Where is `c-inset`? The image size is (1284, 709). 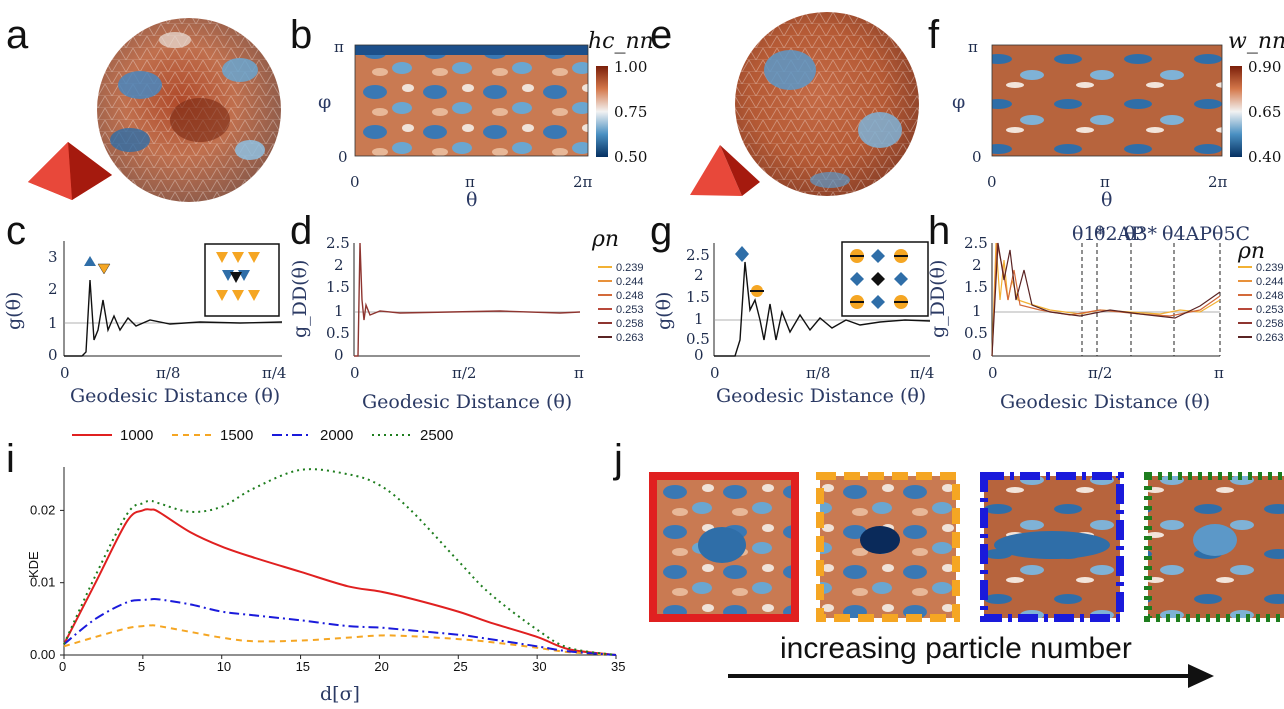 c-inset is located at coordinates (242, 280).